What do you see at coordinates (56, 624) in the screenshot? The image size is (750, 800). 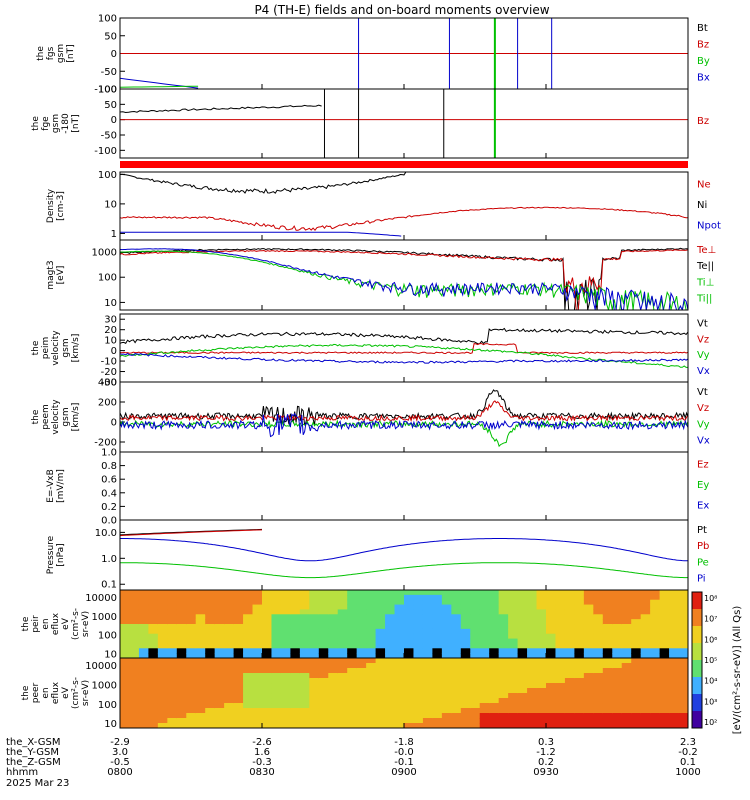 I see `panel-ylabel: the peir en eflux eV (cm²-s-sr-eV)` at bounding box center [56, 624].